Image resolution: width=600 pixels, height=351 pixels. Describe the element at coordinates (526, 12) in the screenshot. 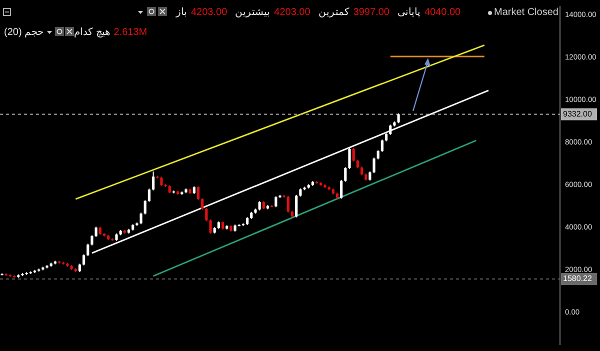

I see `annotation: Market Closed` at that location.